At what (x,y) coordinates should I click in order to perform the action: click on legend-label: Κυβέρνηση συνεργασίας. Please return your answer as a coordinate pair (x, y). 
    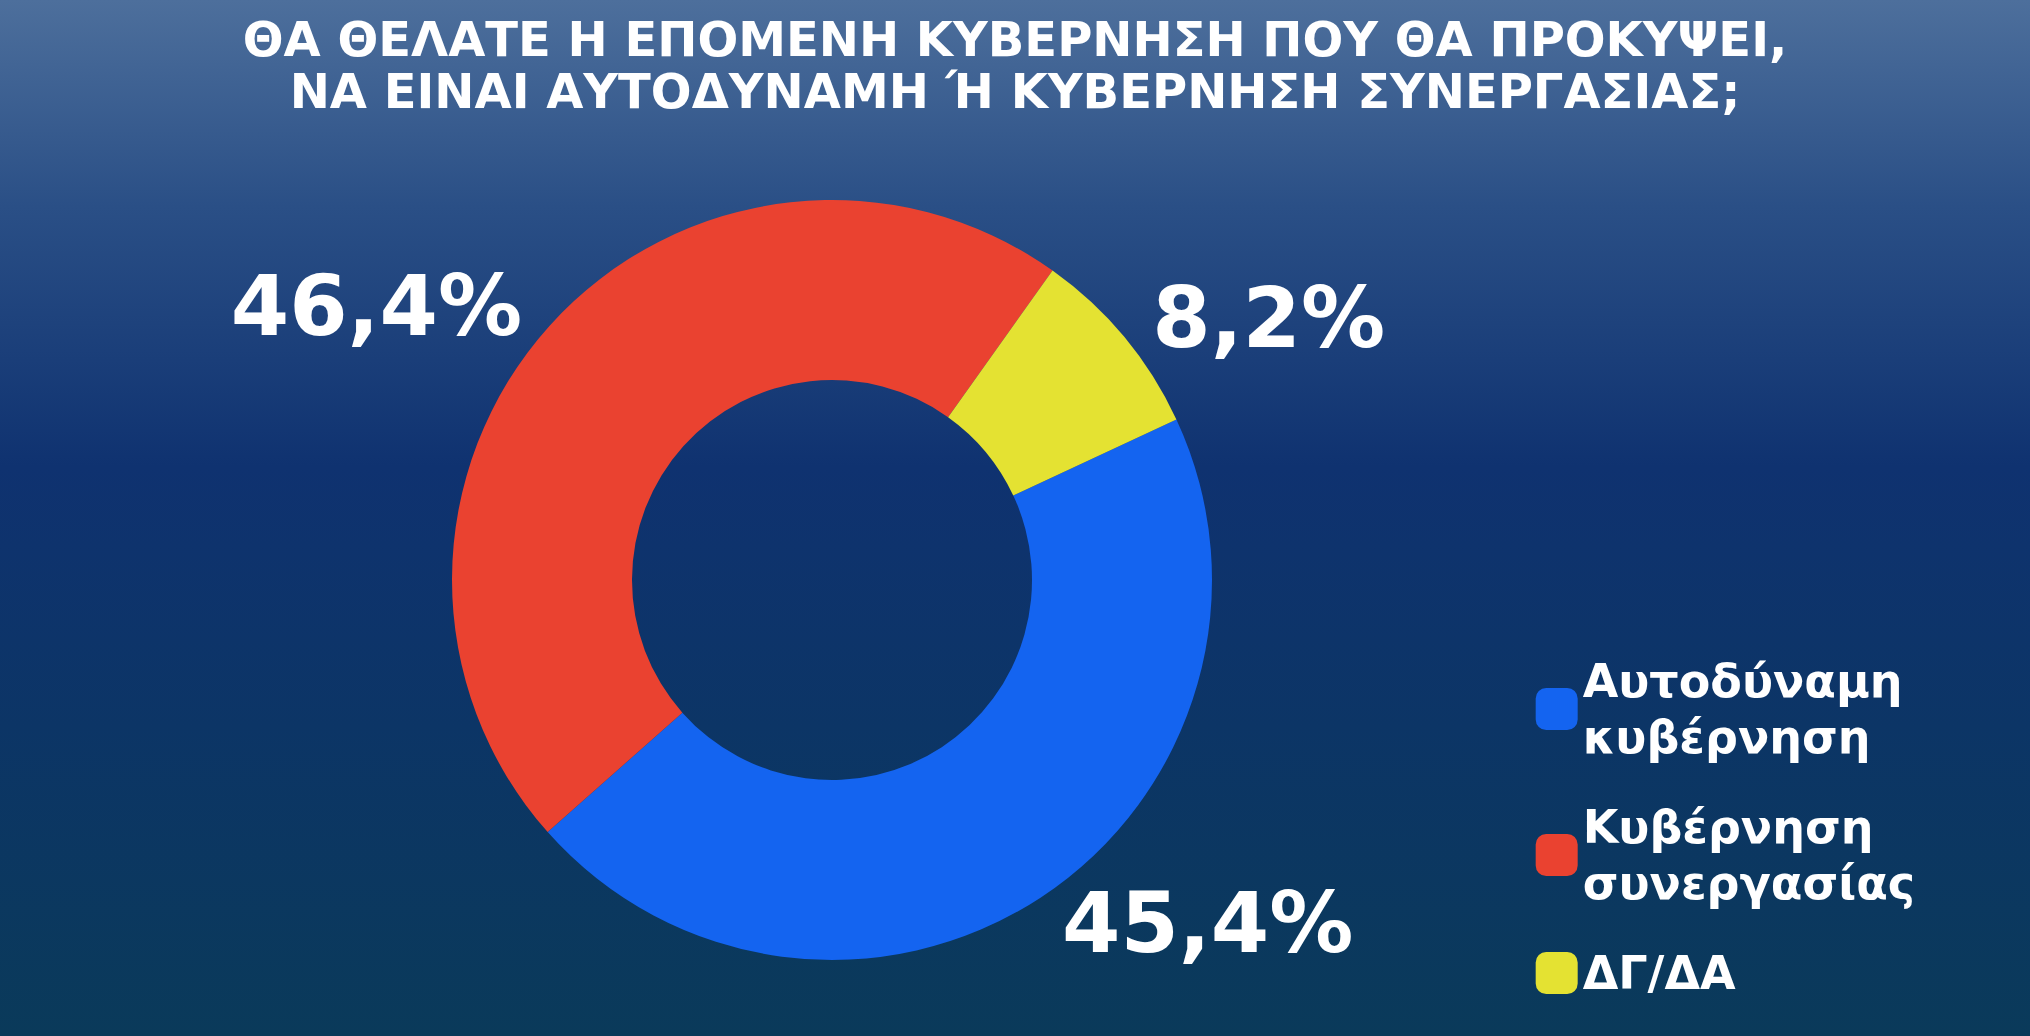
    Looking at the image, I should click on (1748, 855).